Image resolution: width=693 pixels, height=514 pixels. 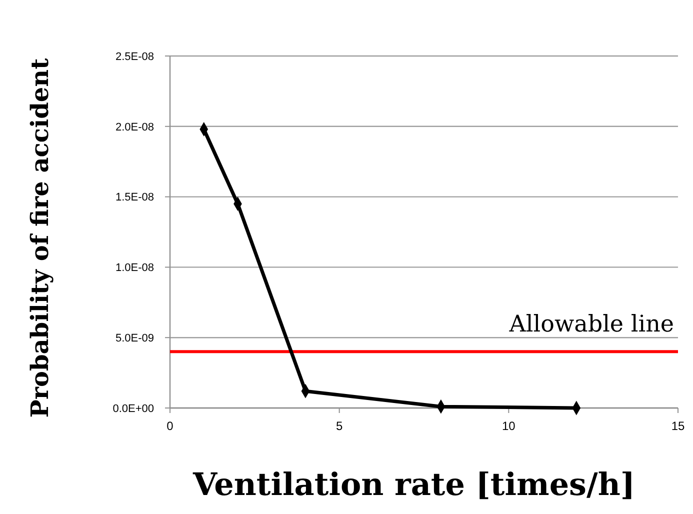 What do you see at coordinates (591, 325) in the screenshot?
I see `ref-line-label: Allowable line` at bounding box center [591, 325].